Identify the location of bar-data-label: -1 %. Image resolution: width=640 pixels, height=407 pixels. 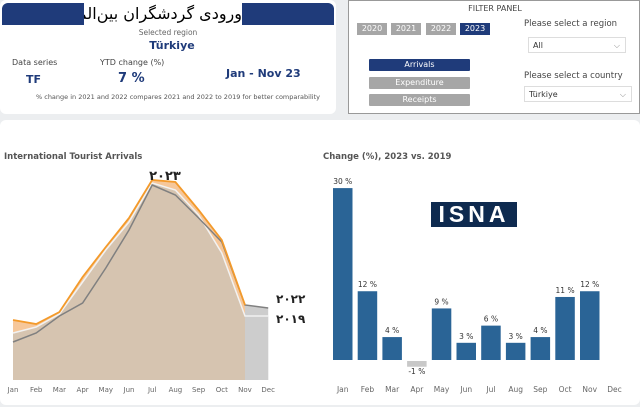
(416, 371).